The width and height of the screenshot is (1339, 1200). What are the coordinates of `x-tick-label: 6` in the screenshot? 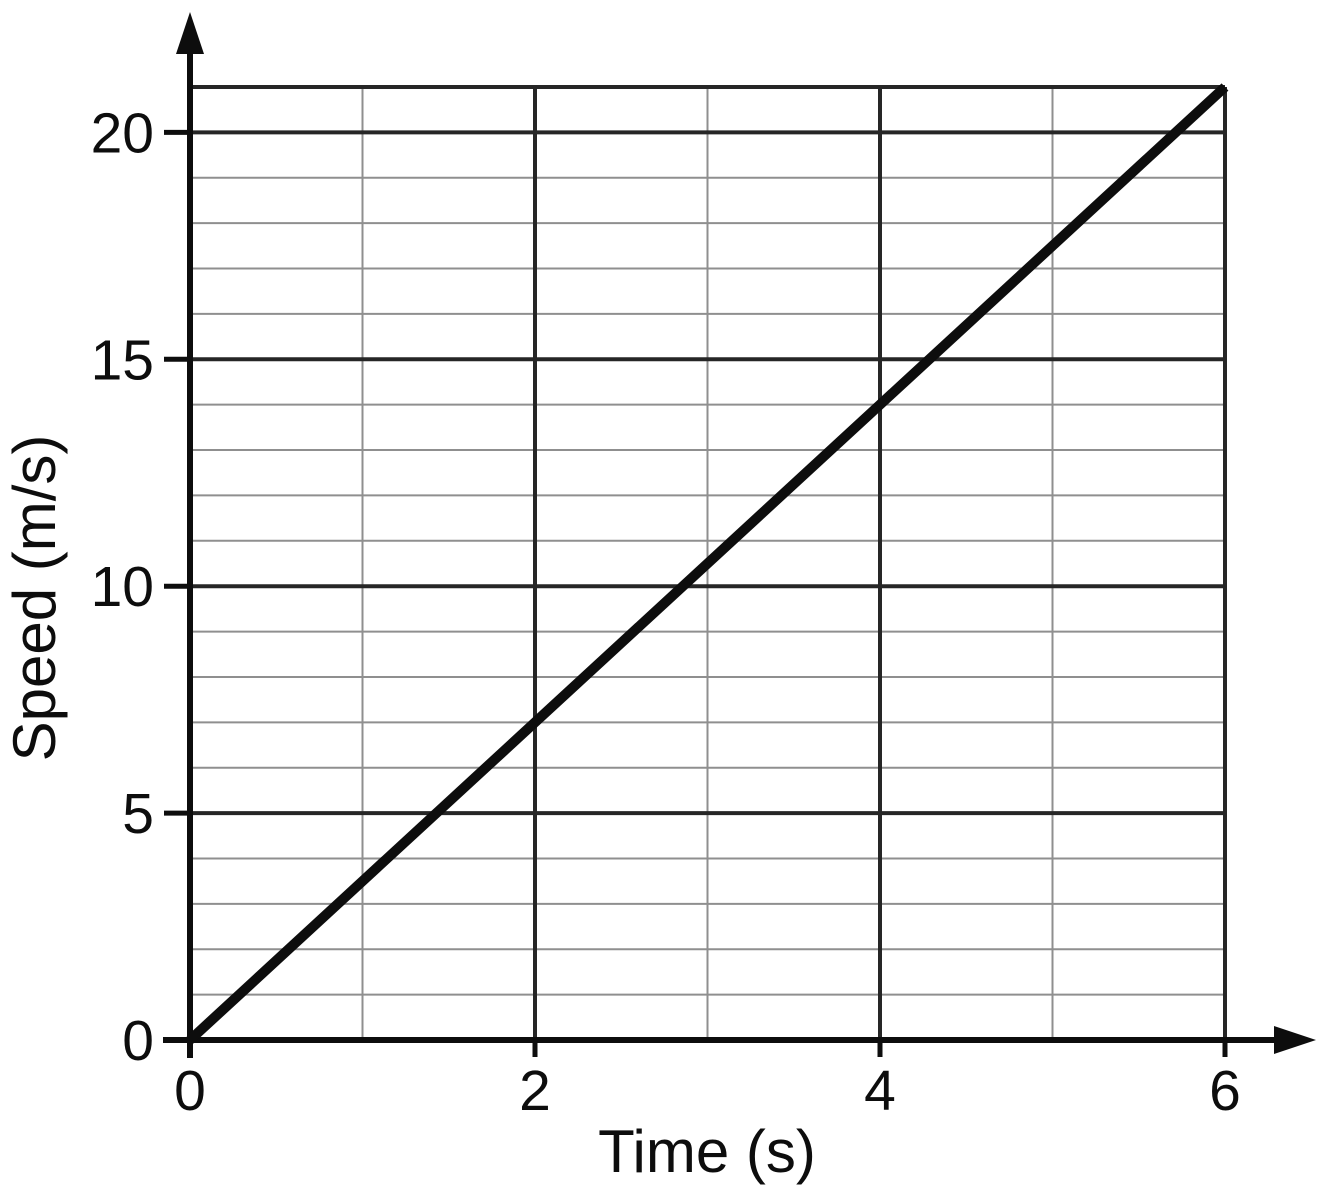 It's located at (1225, 1091).